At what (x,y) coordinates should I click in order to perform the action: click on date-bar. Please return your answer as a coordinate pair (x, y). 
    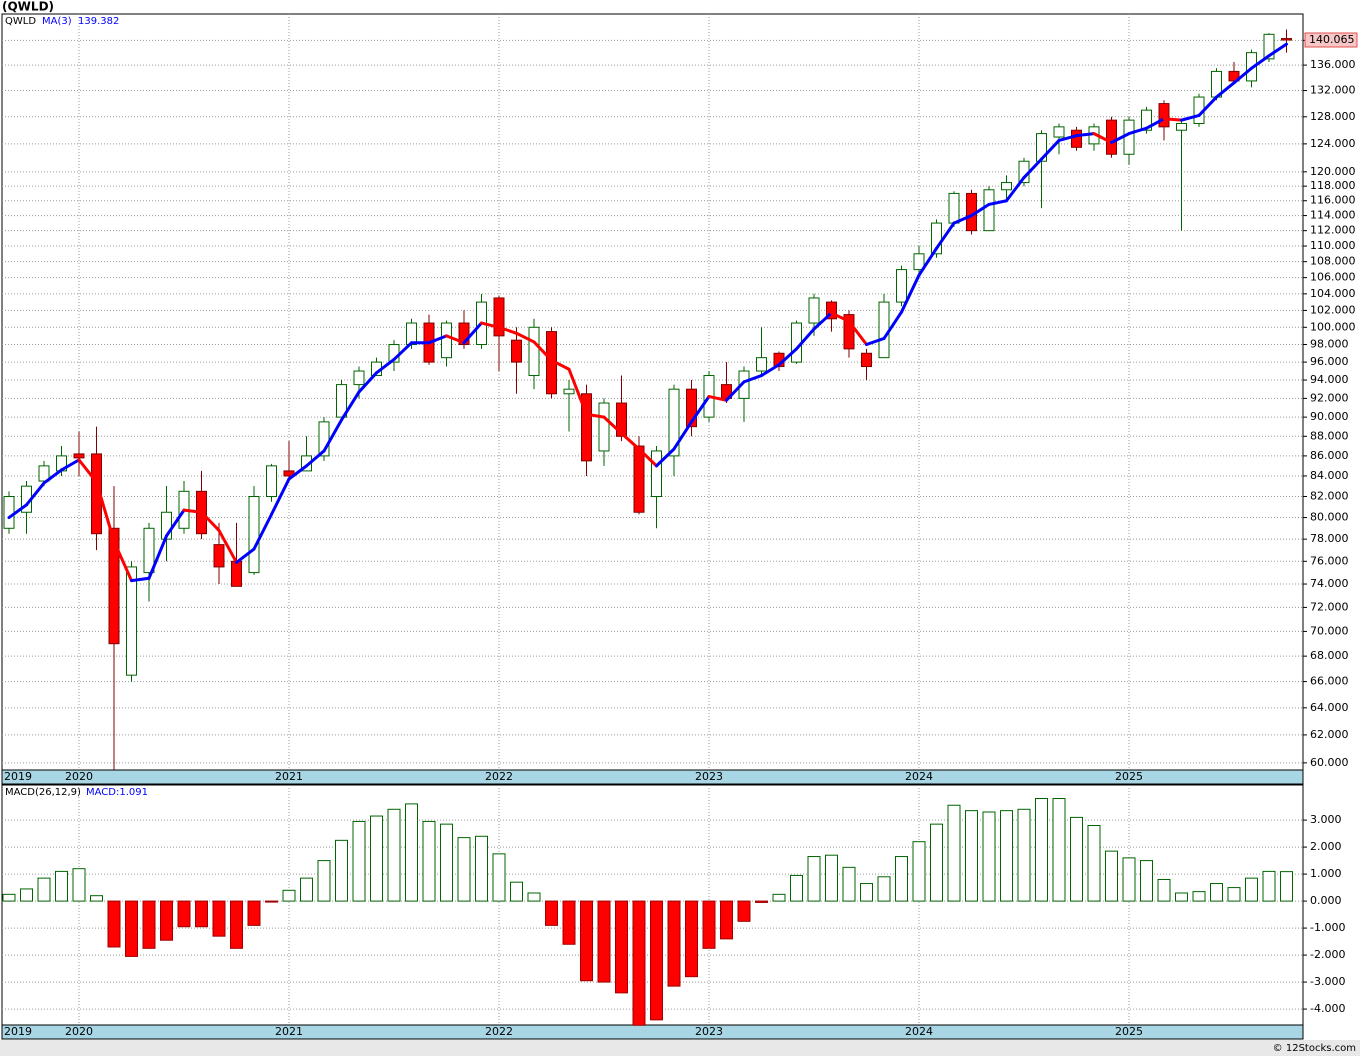
    Looking at the image, I should click on (652, 1032).